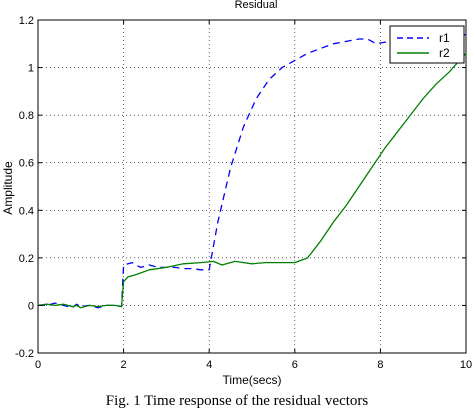 This screenshot has height=413, width=474. Describe the element at coordinates (26, 211) in the screenshot. I see `y-tick-label: 0.4` at that location.